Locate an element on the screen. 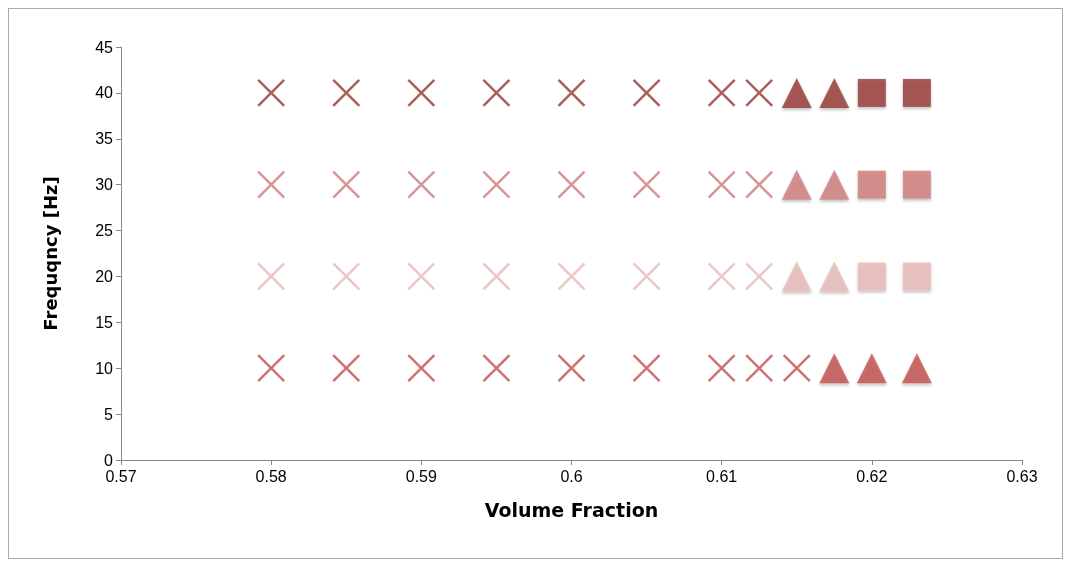  x-tick-label: 0.58 is located at coordinates (271, 476).